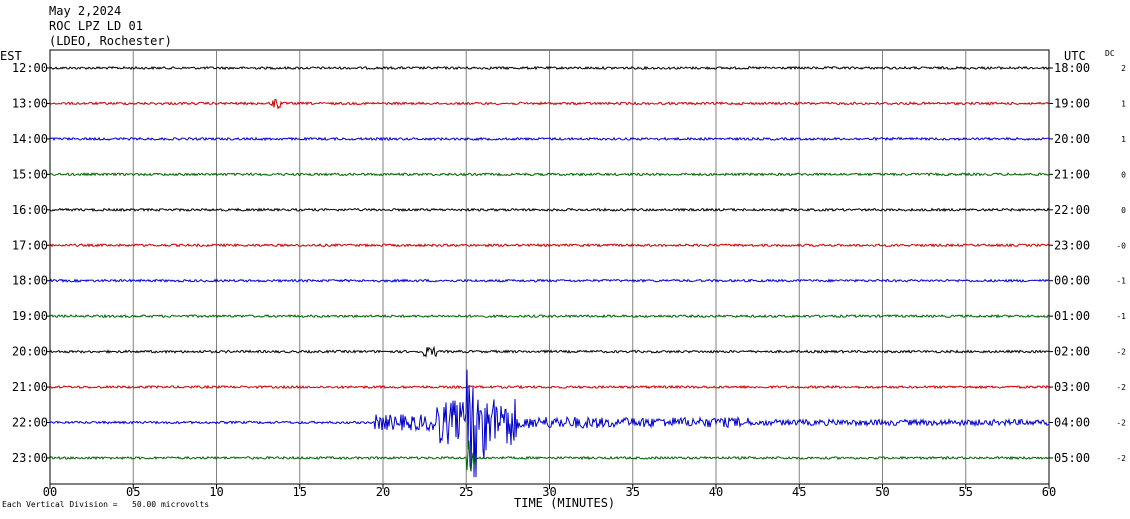 This screenshot has height=519, width=1130. What do you see at coordinates (85, 11) in the screenshot?
I see `header-date: May 2,2024` at bounding box center [85, 11].